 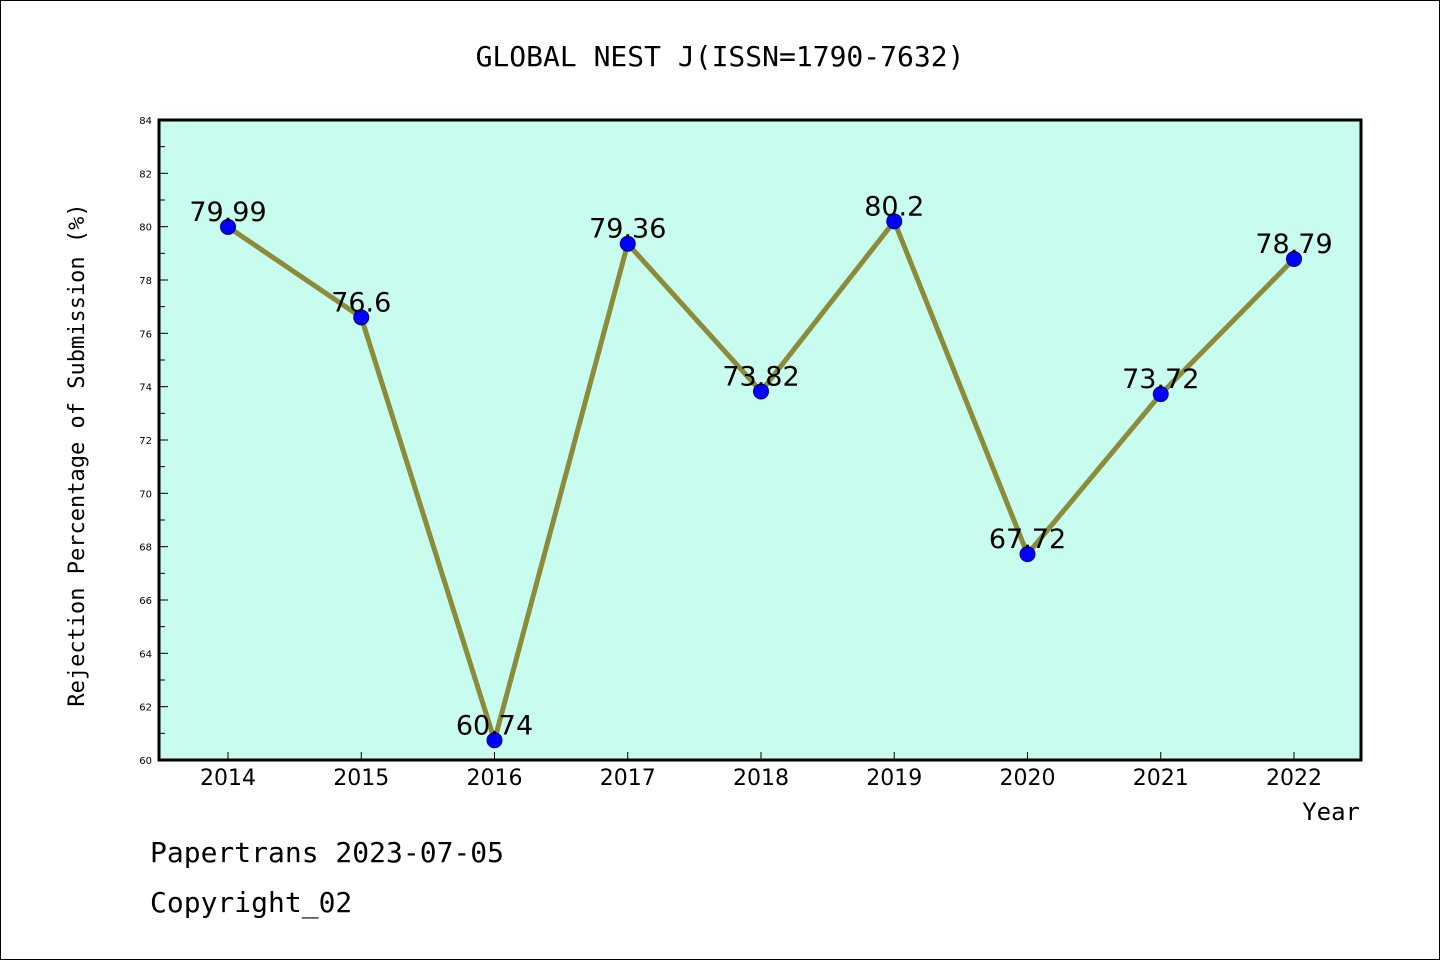 What do you see at coordinates (1028, 778) in the screenshot?
I see `x-tick-label: 2020` at bounding box center [1028, 778].